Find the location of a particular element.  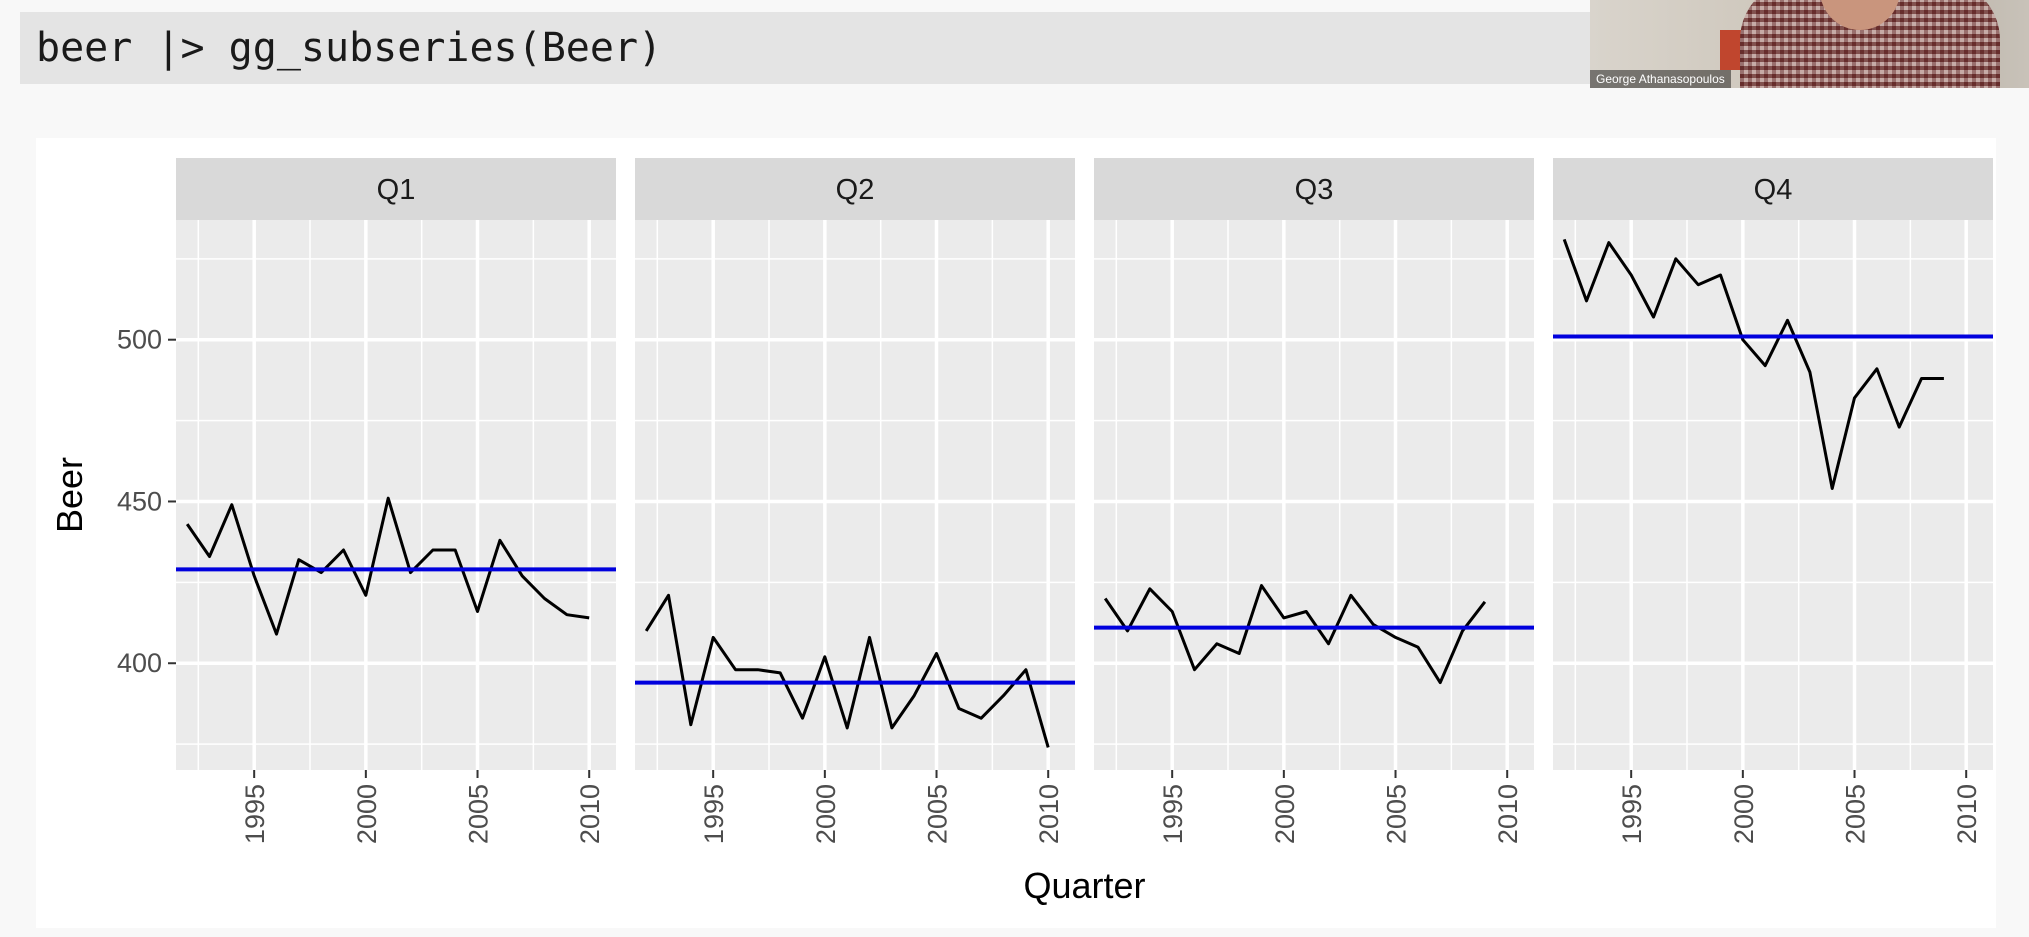

code-text: beer |> gg_subseries(Beer) is located at coordinates (349, 48).